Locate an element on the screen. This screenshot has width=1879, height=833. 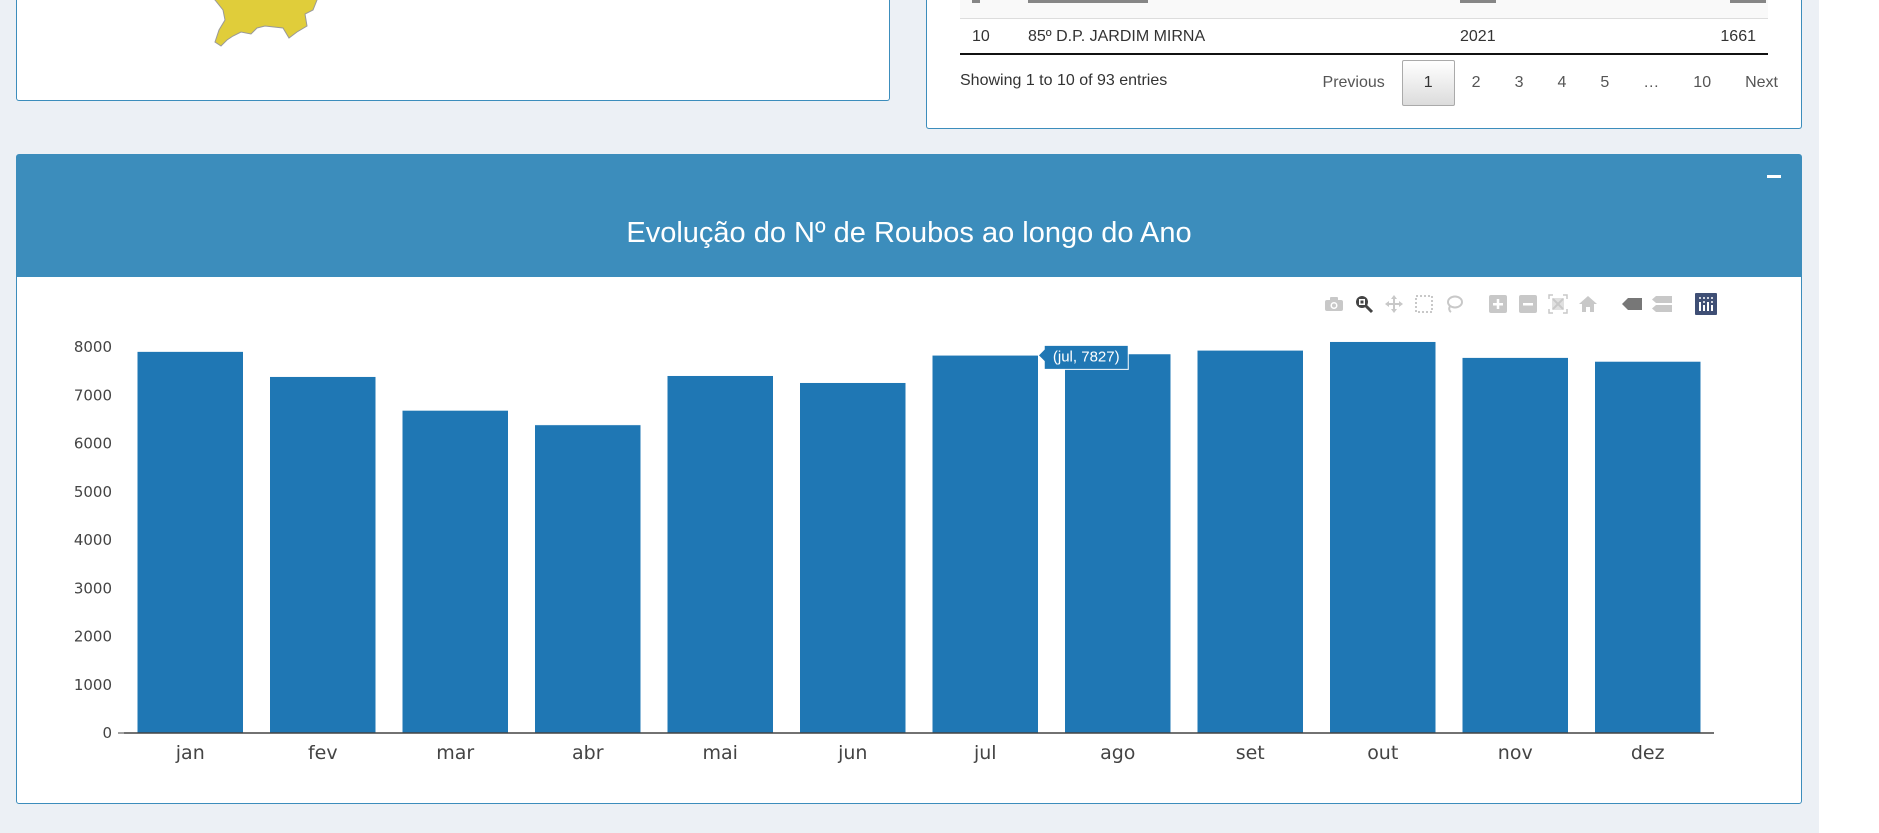
plotly-modebar is located at coordinates (1524, 304).